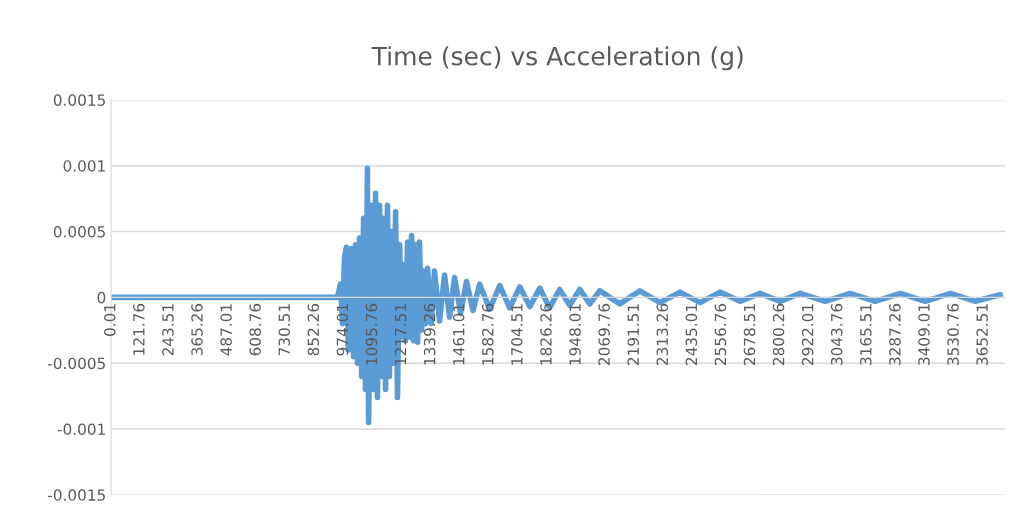 The height and width of the screenshot is (507, 1029). Describe the element at coordinates (400, 334) in the screenshot. I see `x-tick-label: 1217.51` at that location.